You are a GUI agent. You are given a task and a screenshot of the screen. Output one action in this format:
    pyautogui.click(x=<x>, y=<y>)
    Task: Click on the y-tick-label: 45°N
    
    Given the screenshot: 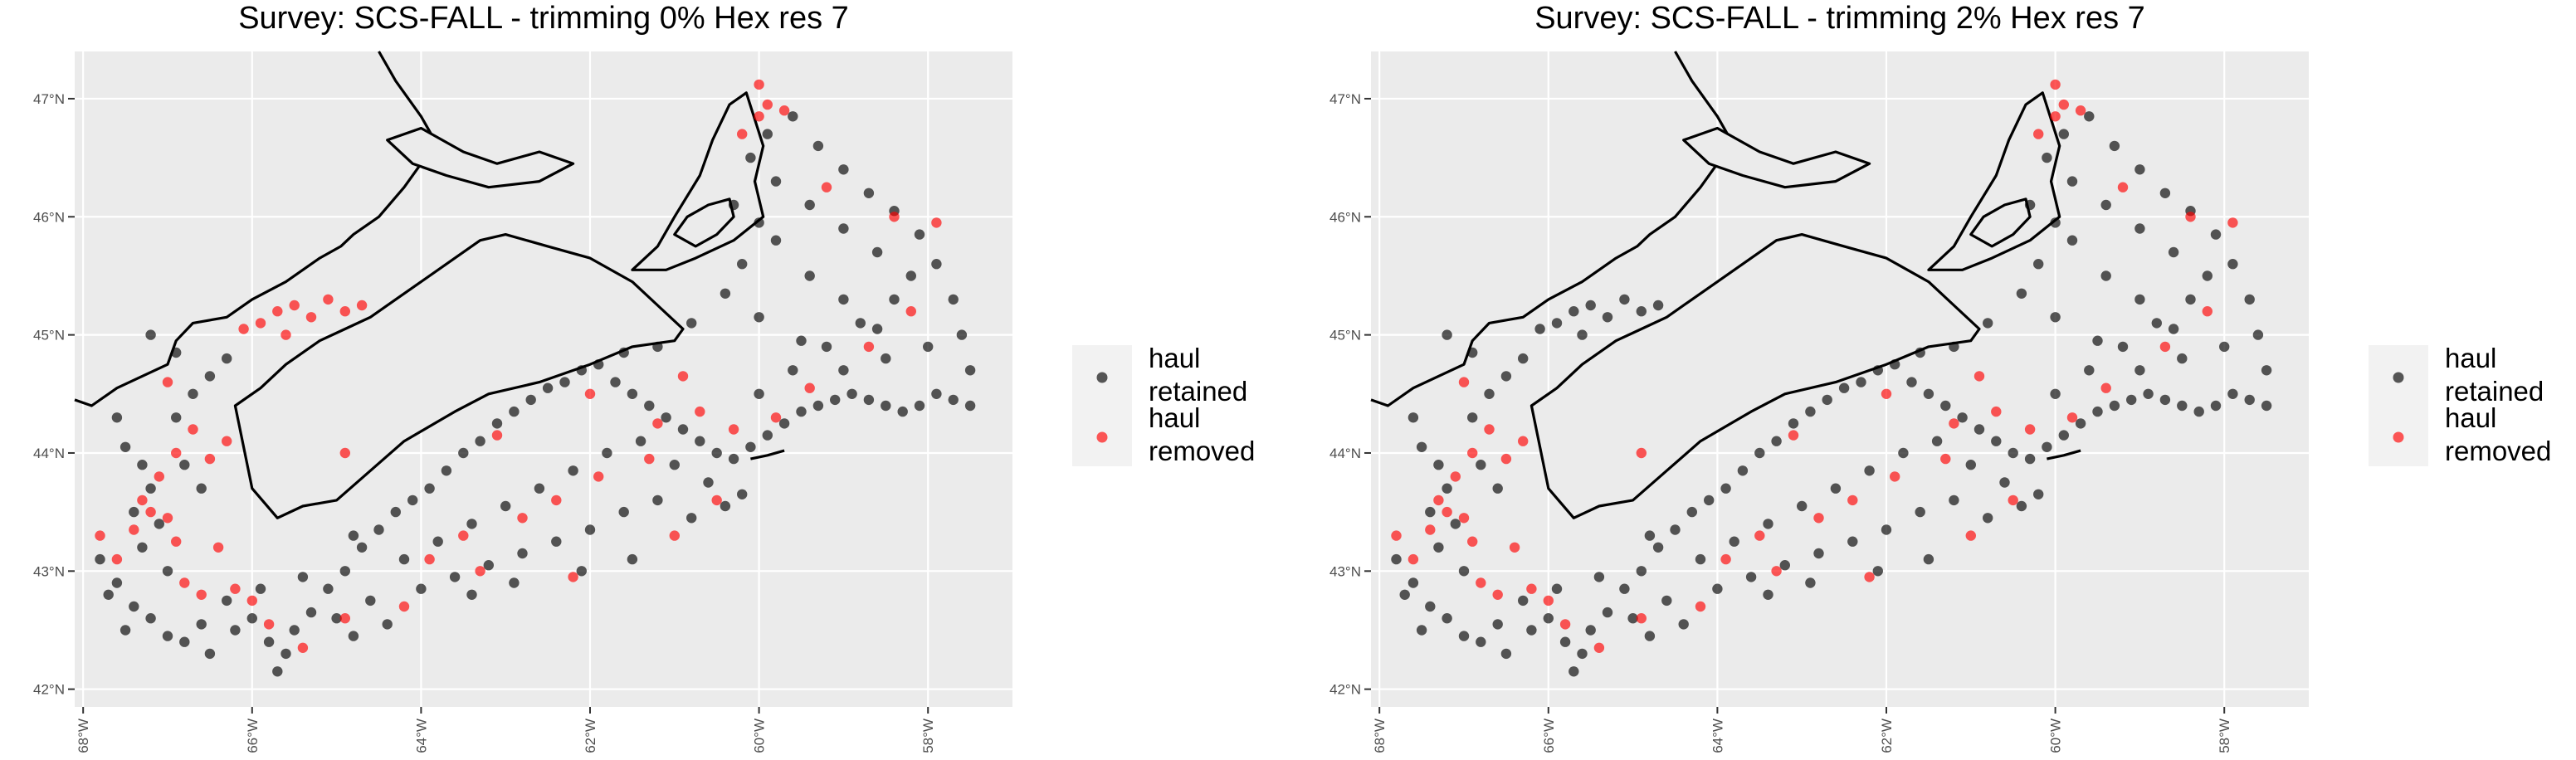 What is the action you would take?
    pyautogui.click(x=49, y=335)
    